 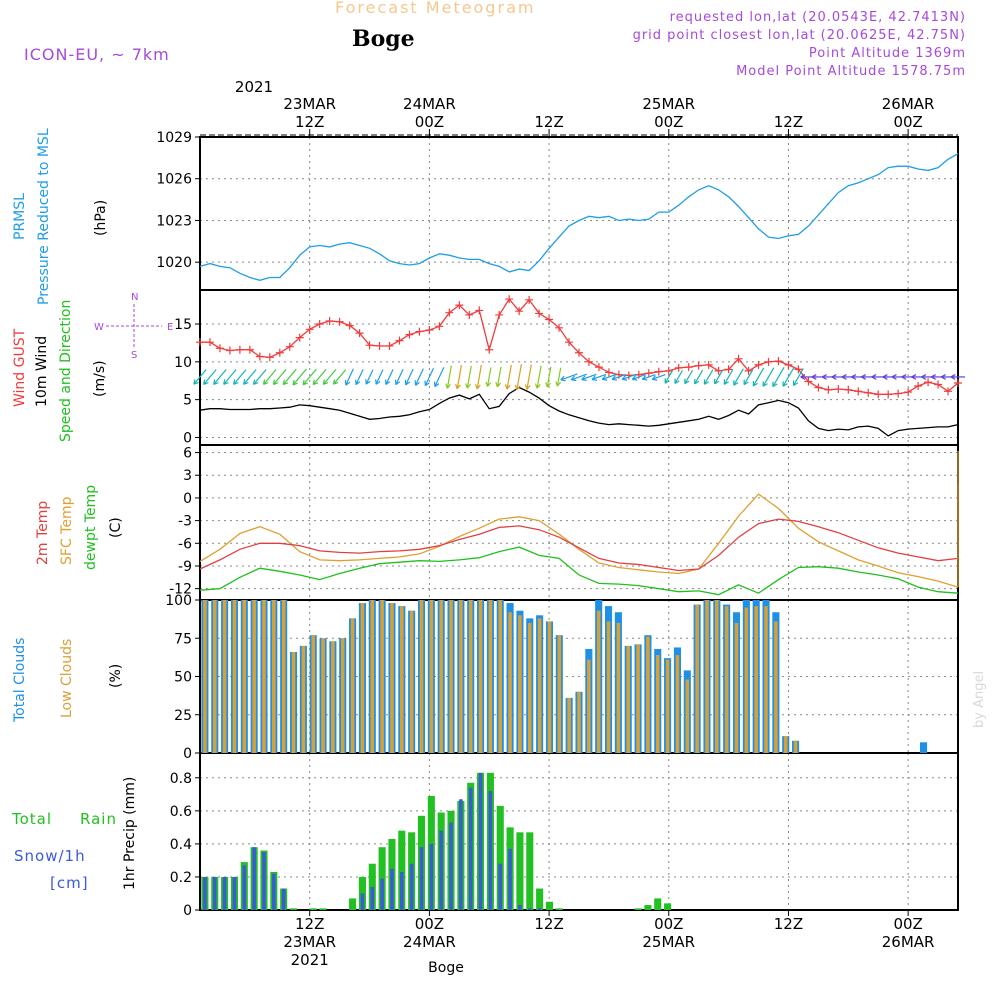 What do you see at coordinates (130, 833) in the screenshot?
I see `precip-label-unit: 1hr Precip (mm)` at bounding box center [130, 833].